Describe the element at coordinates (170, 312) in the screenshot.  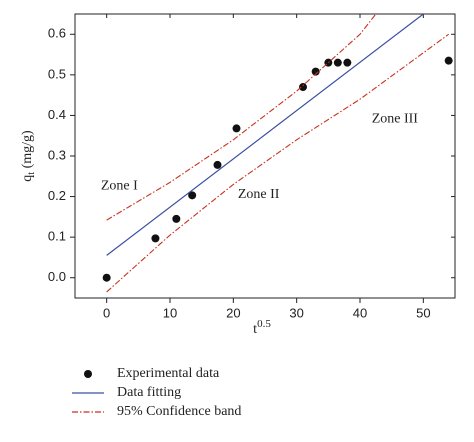
I see `x-tick-label: 10` at that location.